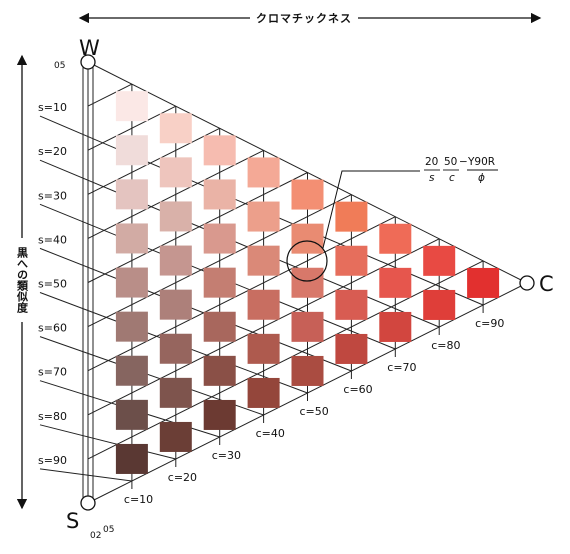 This screenshot has width=570, height=554. I want to click on s-label-90: s=90, so click(52, 460).